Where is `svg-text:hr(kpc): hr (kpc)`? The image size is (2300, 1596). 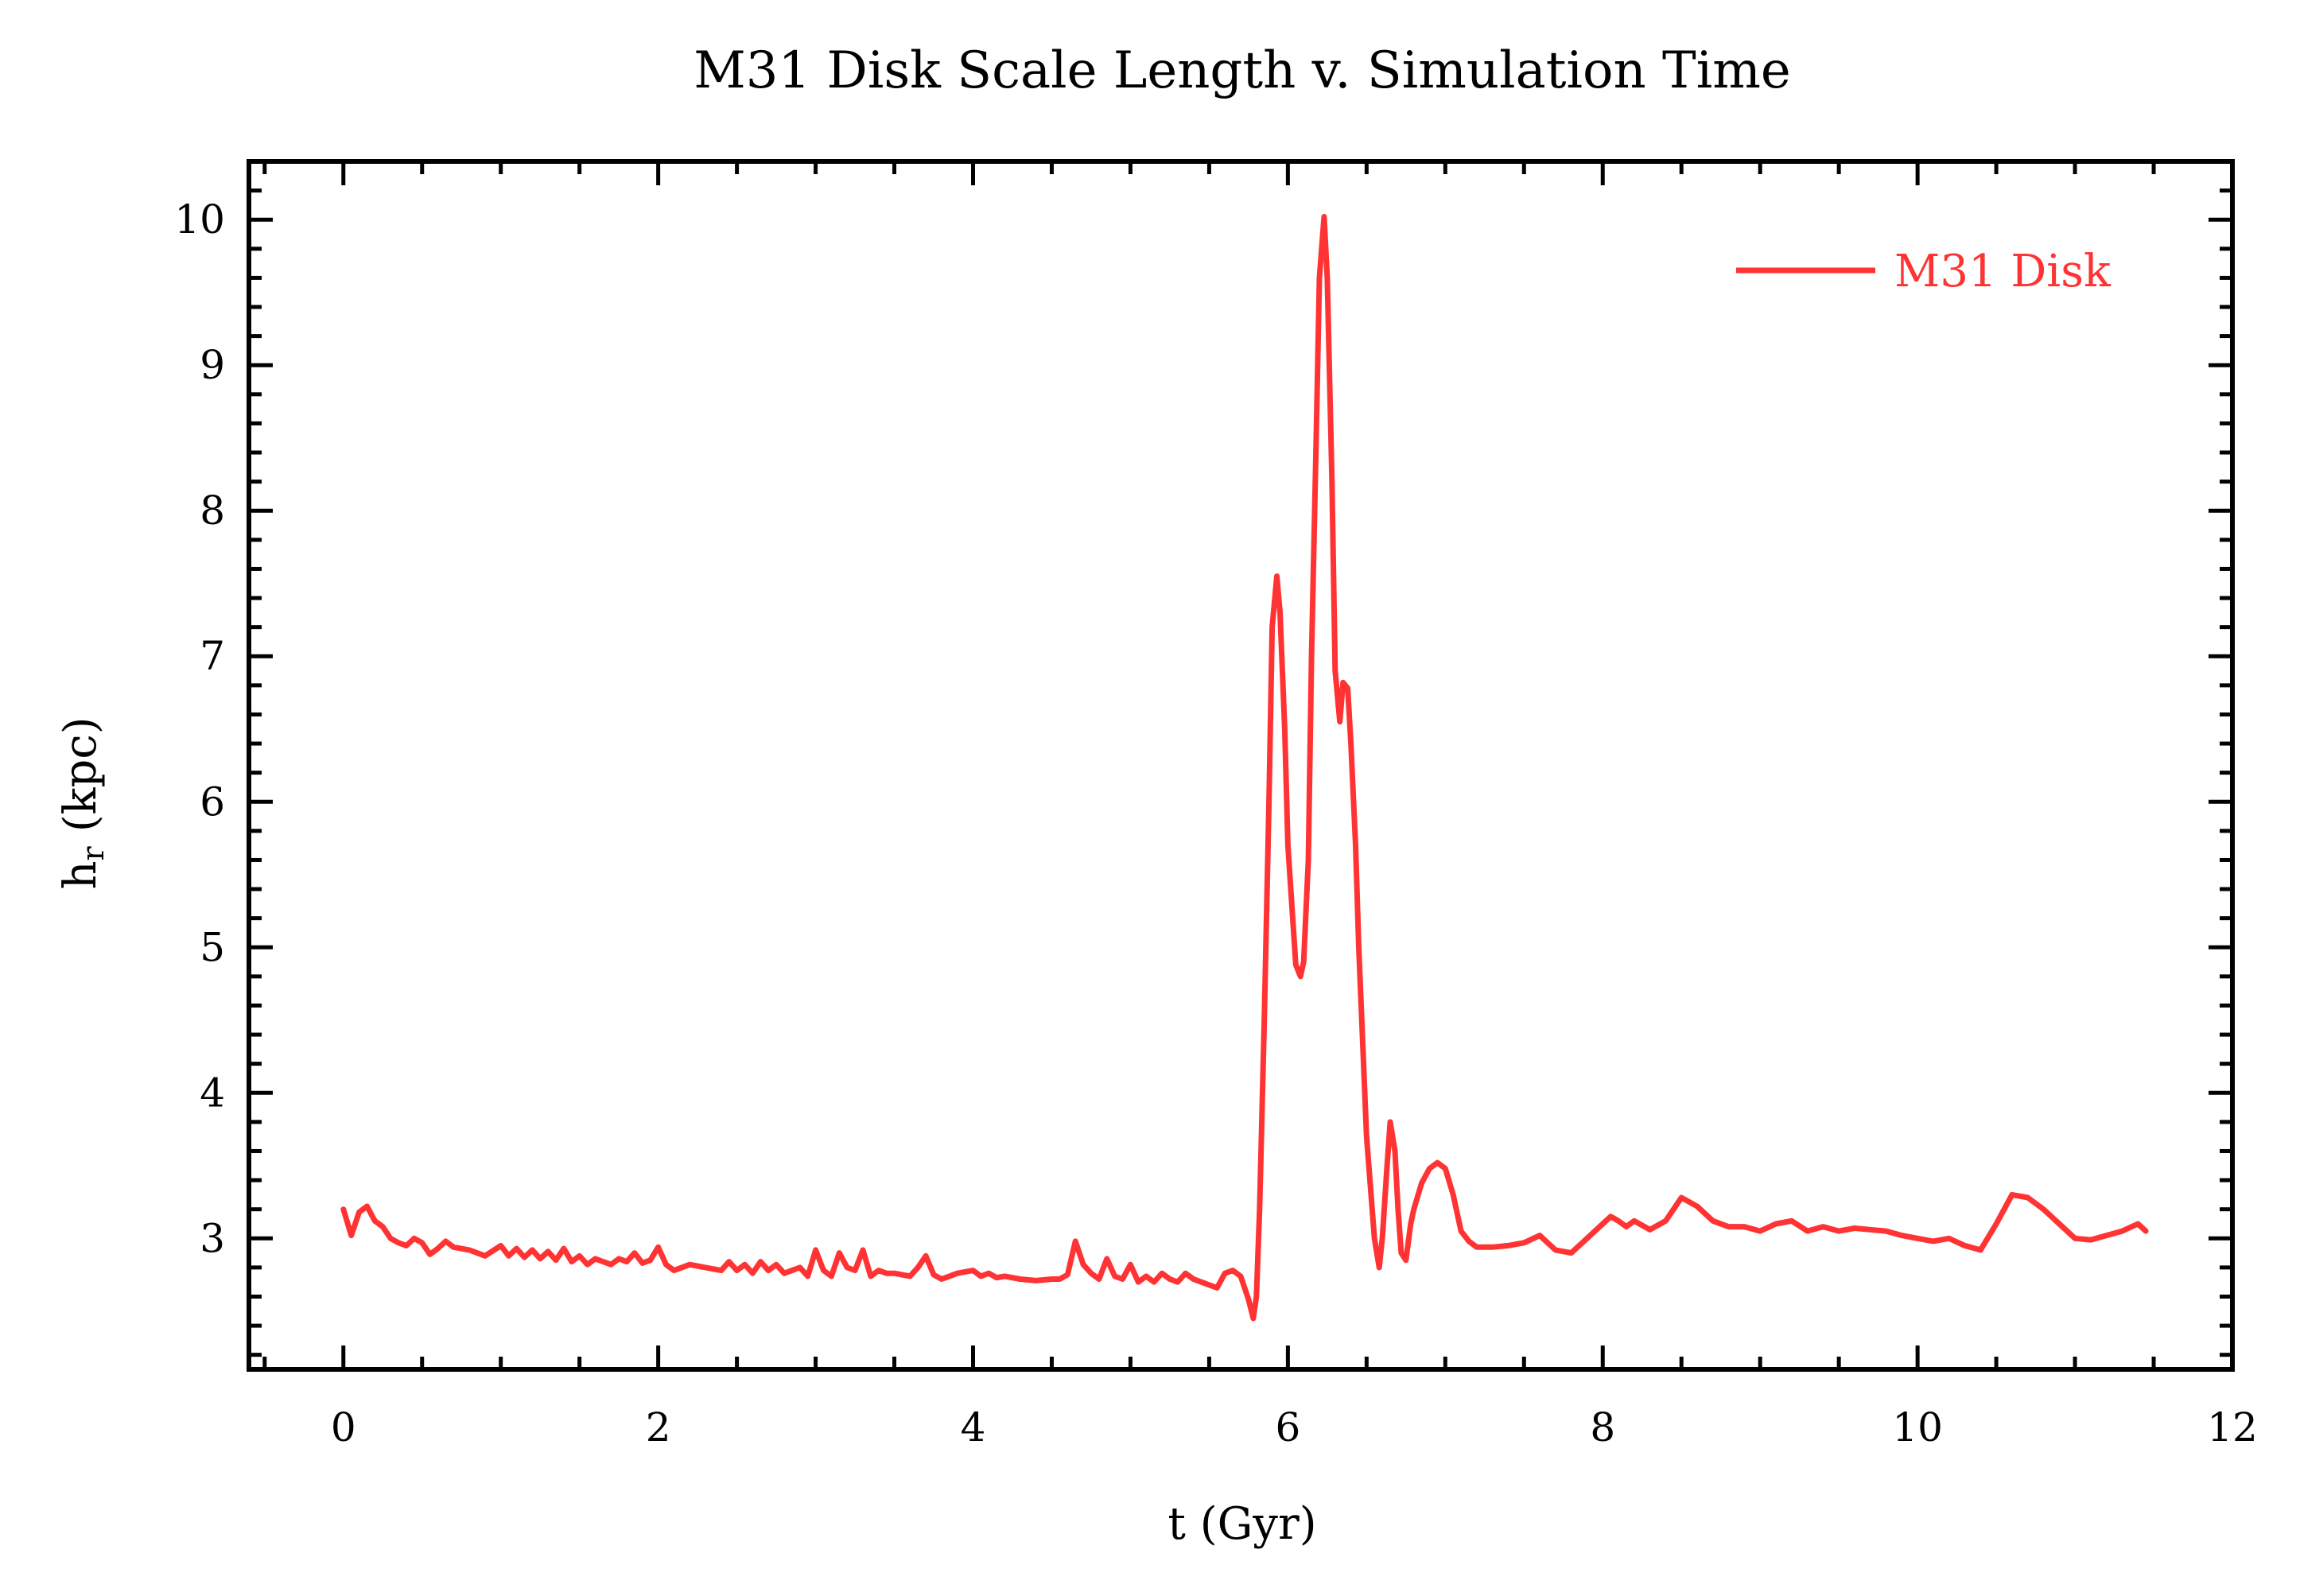
svg-text:hr(kpc): hr (kpc) is located at coordinates (83, 803).